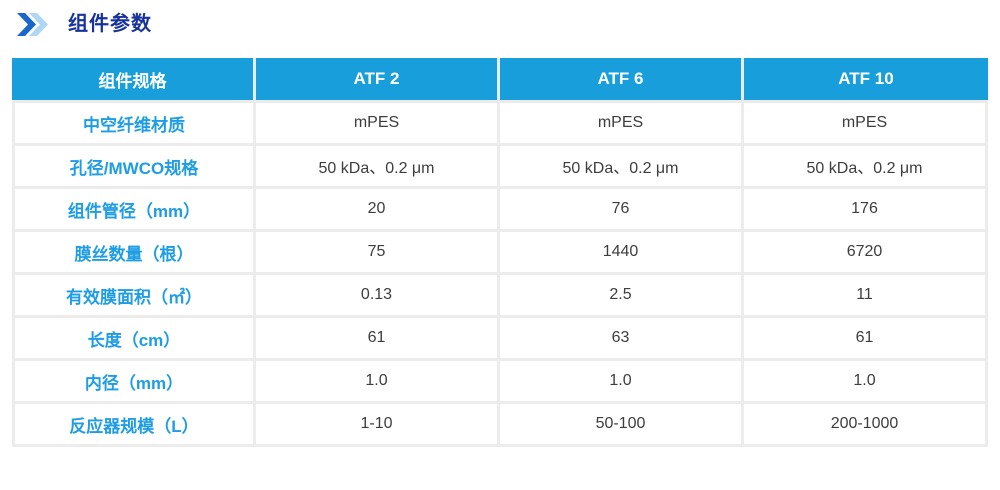  I want to click on table-header-row: 组件规格 ATF 2 ATF 6 ATF 10, so click(500, 80).